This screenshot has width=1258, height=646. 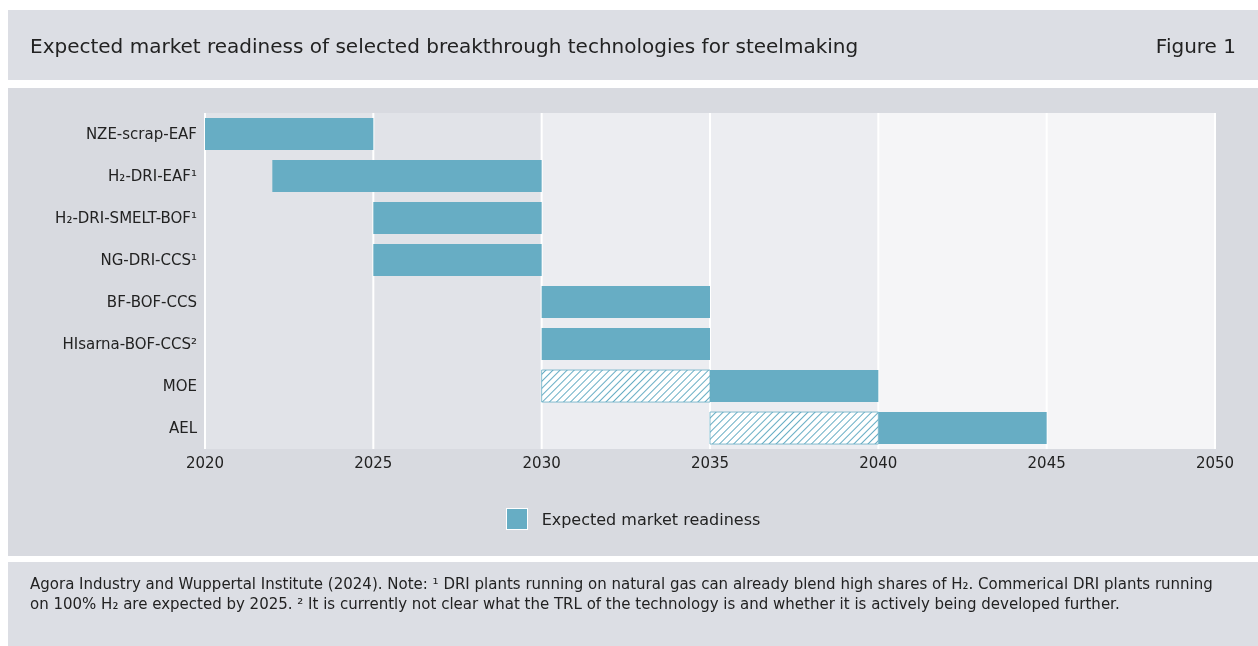 I want to click on x-tick-label: 2040, so click(x=878, y=462).